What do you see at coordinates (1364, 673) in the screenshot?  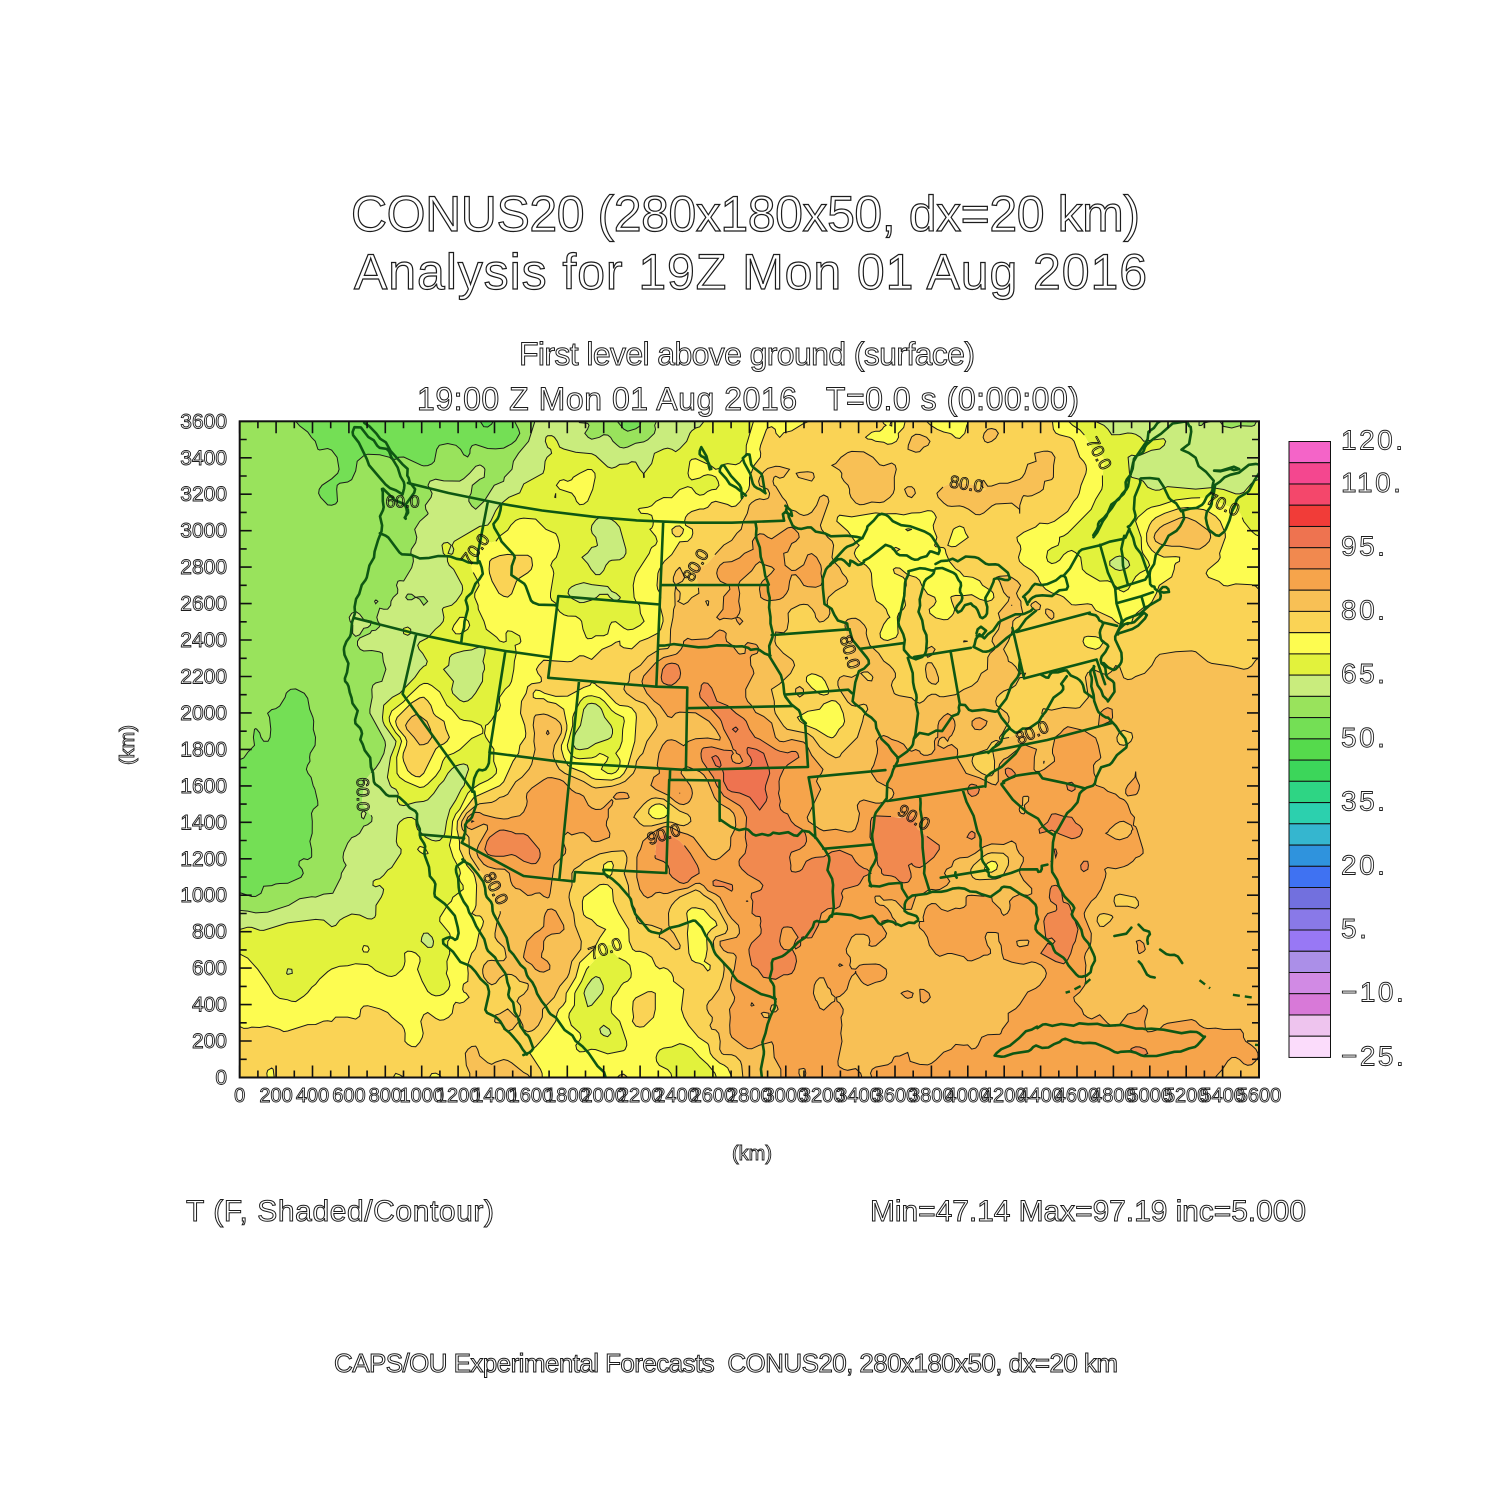 I see `svg-text: 65.` at bounding box center [1364, 673].